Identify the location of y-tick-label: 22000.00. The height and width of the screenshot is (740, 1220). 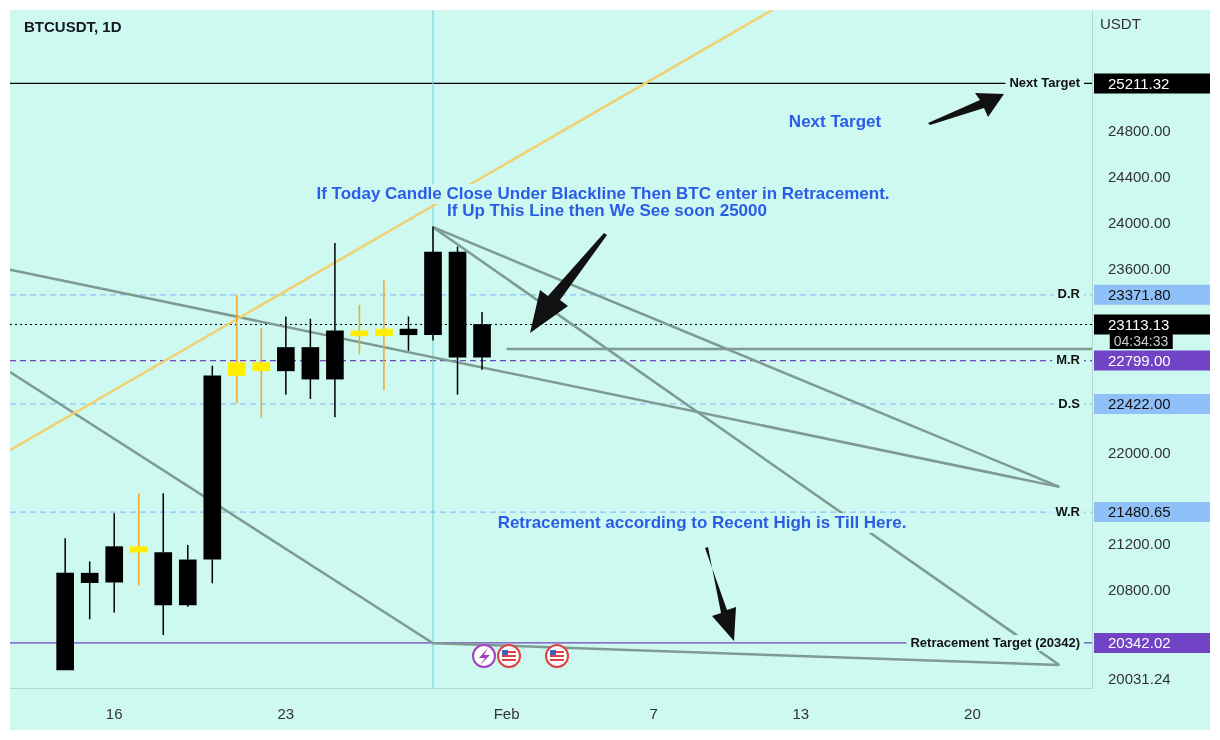
(1139, 452).